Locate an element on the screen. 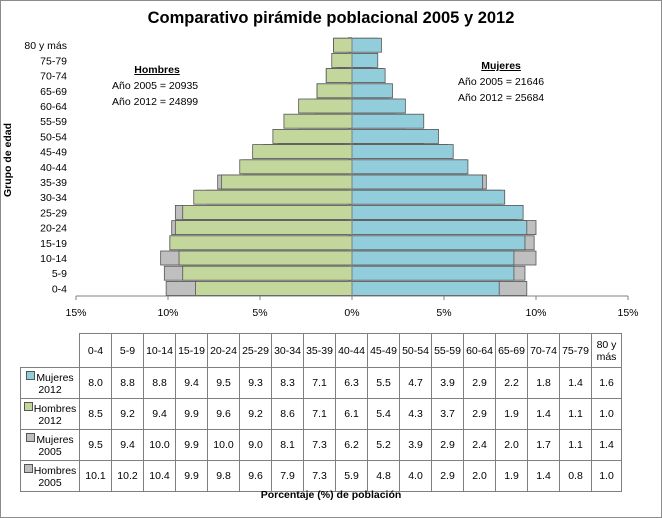 Image resolution: width=662 pixels, height=518 pixels. table-cell: 9.3 is located at coordinates (255, 383).